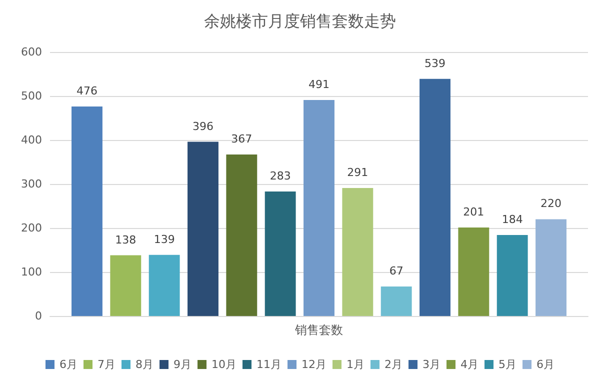  I want to click on legend-label: 3月, so click(431, 364).